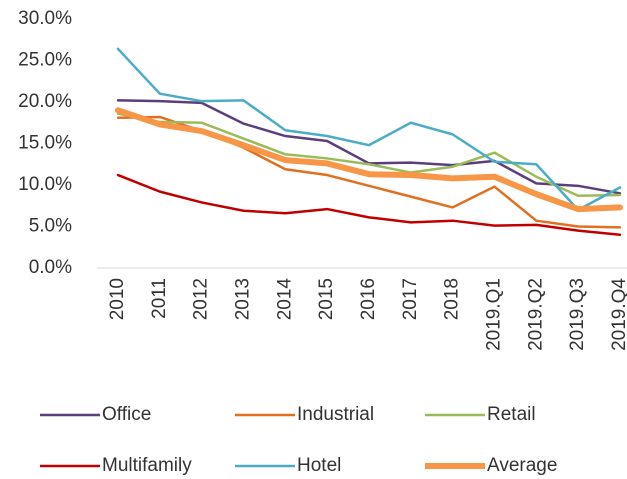 The width and height of the screenshot is (627, 479). What do you see at coordinates (319, 465) in the screenshot?
I see `legend-label: Hotel` at bounding box center [319, 465].